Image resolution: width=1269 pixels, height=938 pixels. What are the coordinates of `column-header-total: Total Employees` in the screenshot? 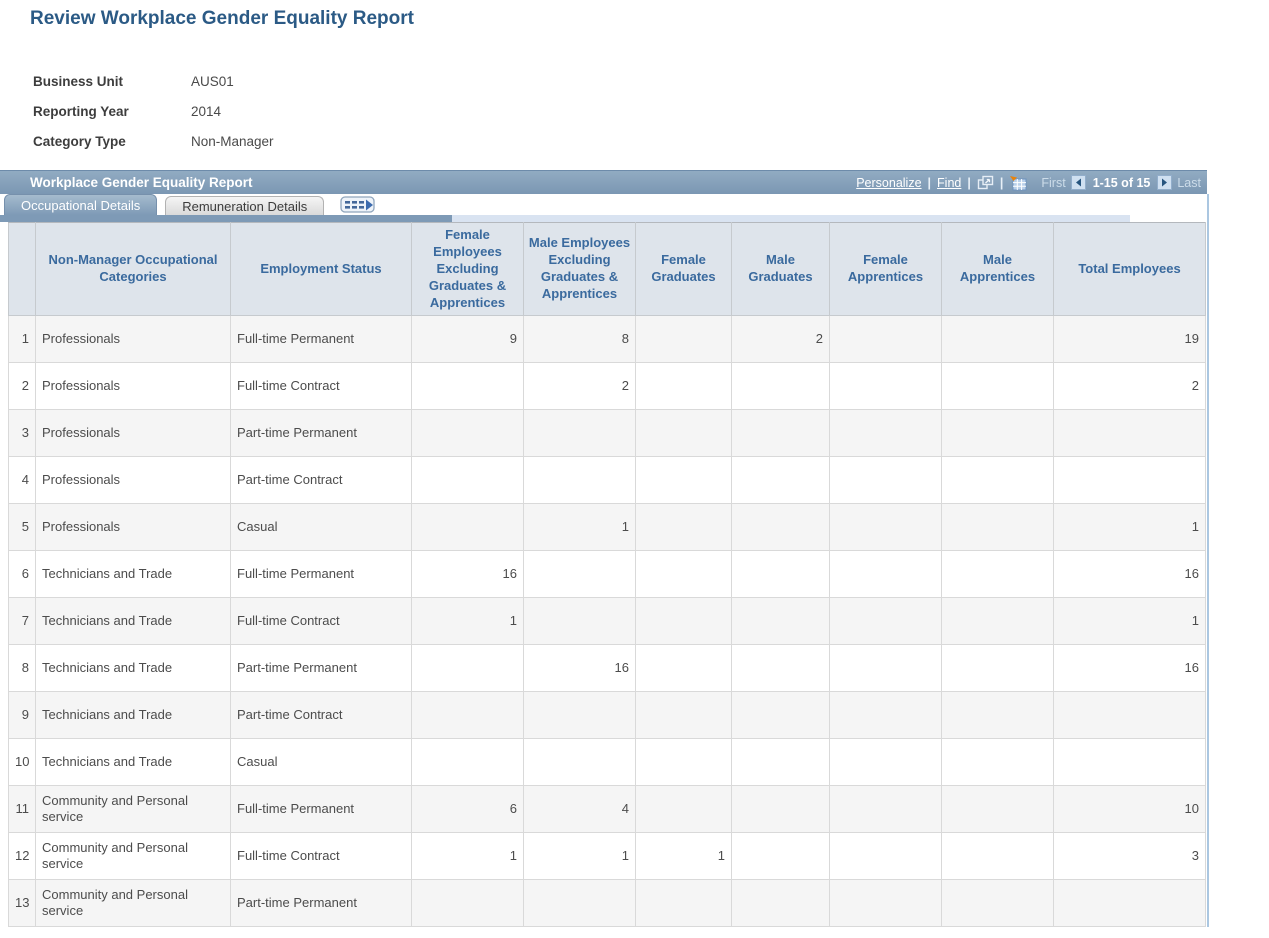 It's located at (1129, 269).